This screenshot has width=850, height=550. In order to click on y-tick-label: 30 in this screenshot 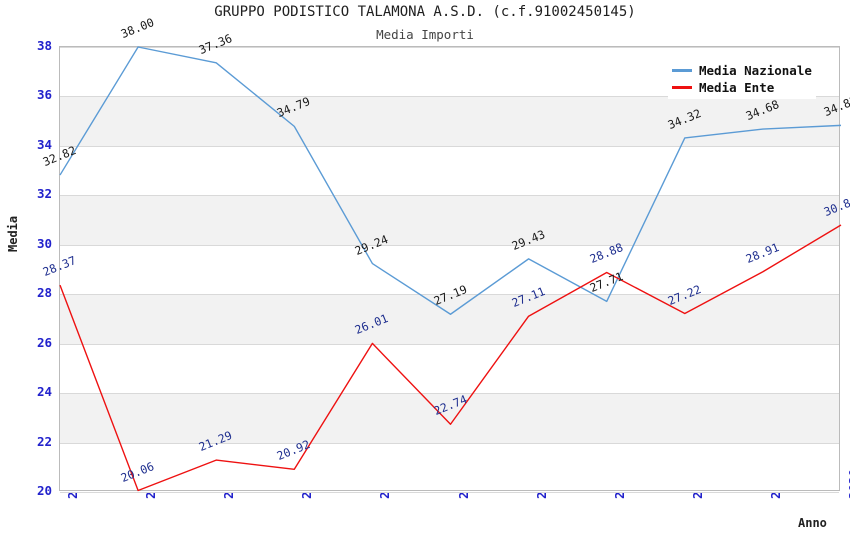, I will do `click(44, 243)`.